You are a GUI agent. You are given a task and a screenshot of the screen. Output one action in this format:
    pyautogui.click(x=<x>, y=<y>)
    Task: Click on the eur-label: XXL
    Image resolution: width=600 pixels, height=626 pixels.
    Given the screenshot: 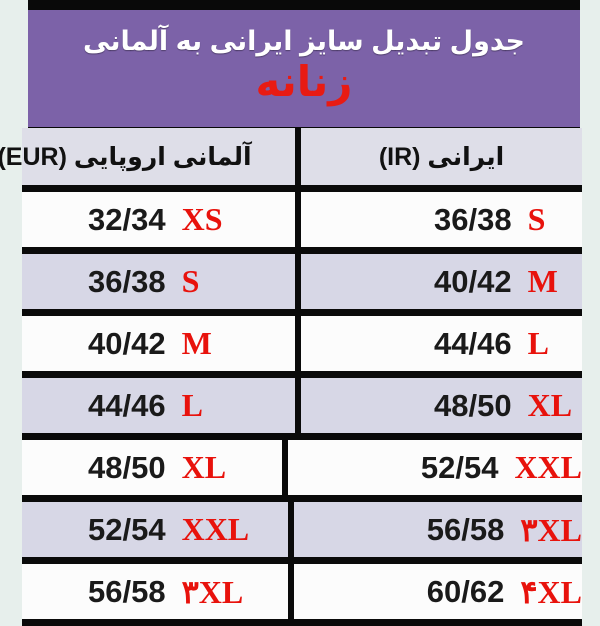 What is the action you would take?
    pyautogui.click(x=215, y=529)
    